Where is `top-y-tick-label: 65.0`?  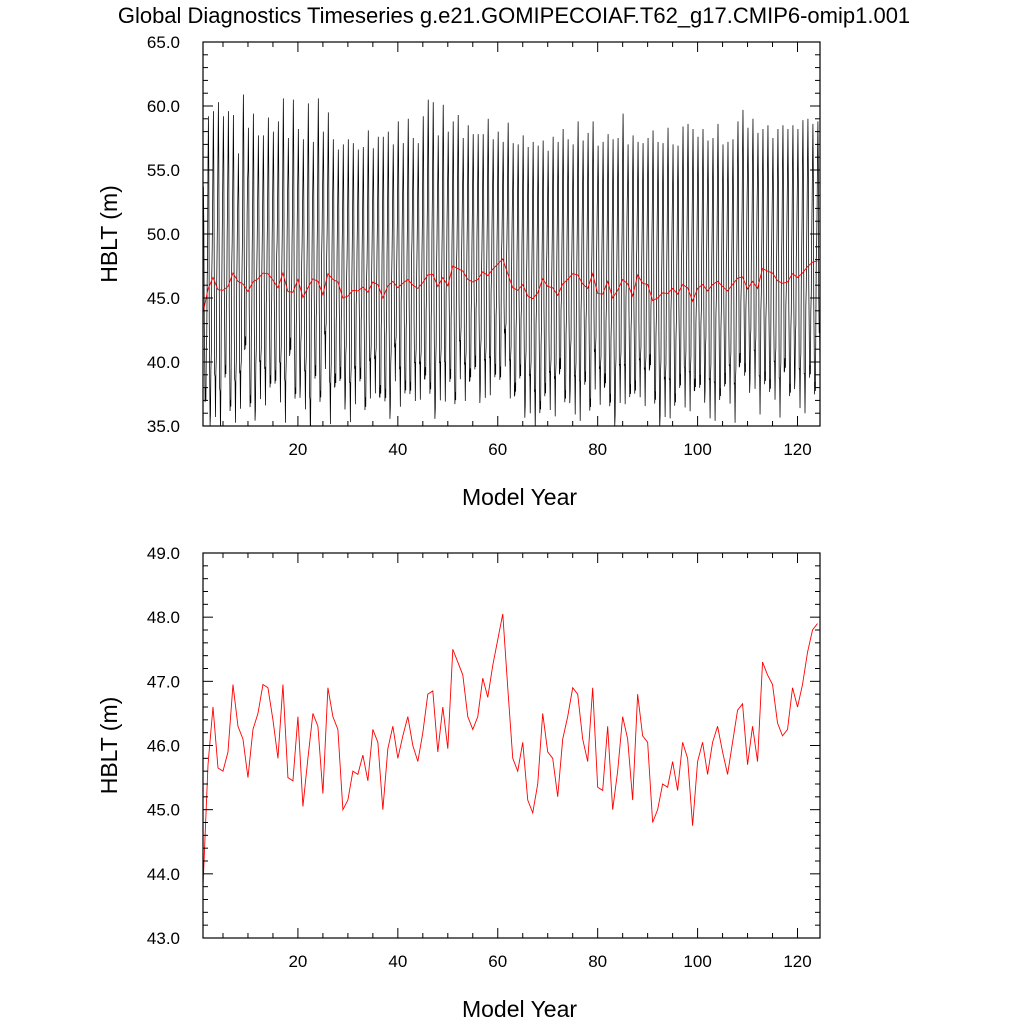
top-y-tick-label: 65.0 is located at coordinates (163, 42).